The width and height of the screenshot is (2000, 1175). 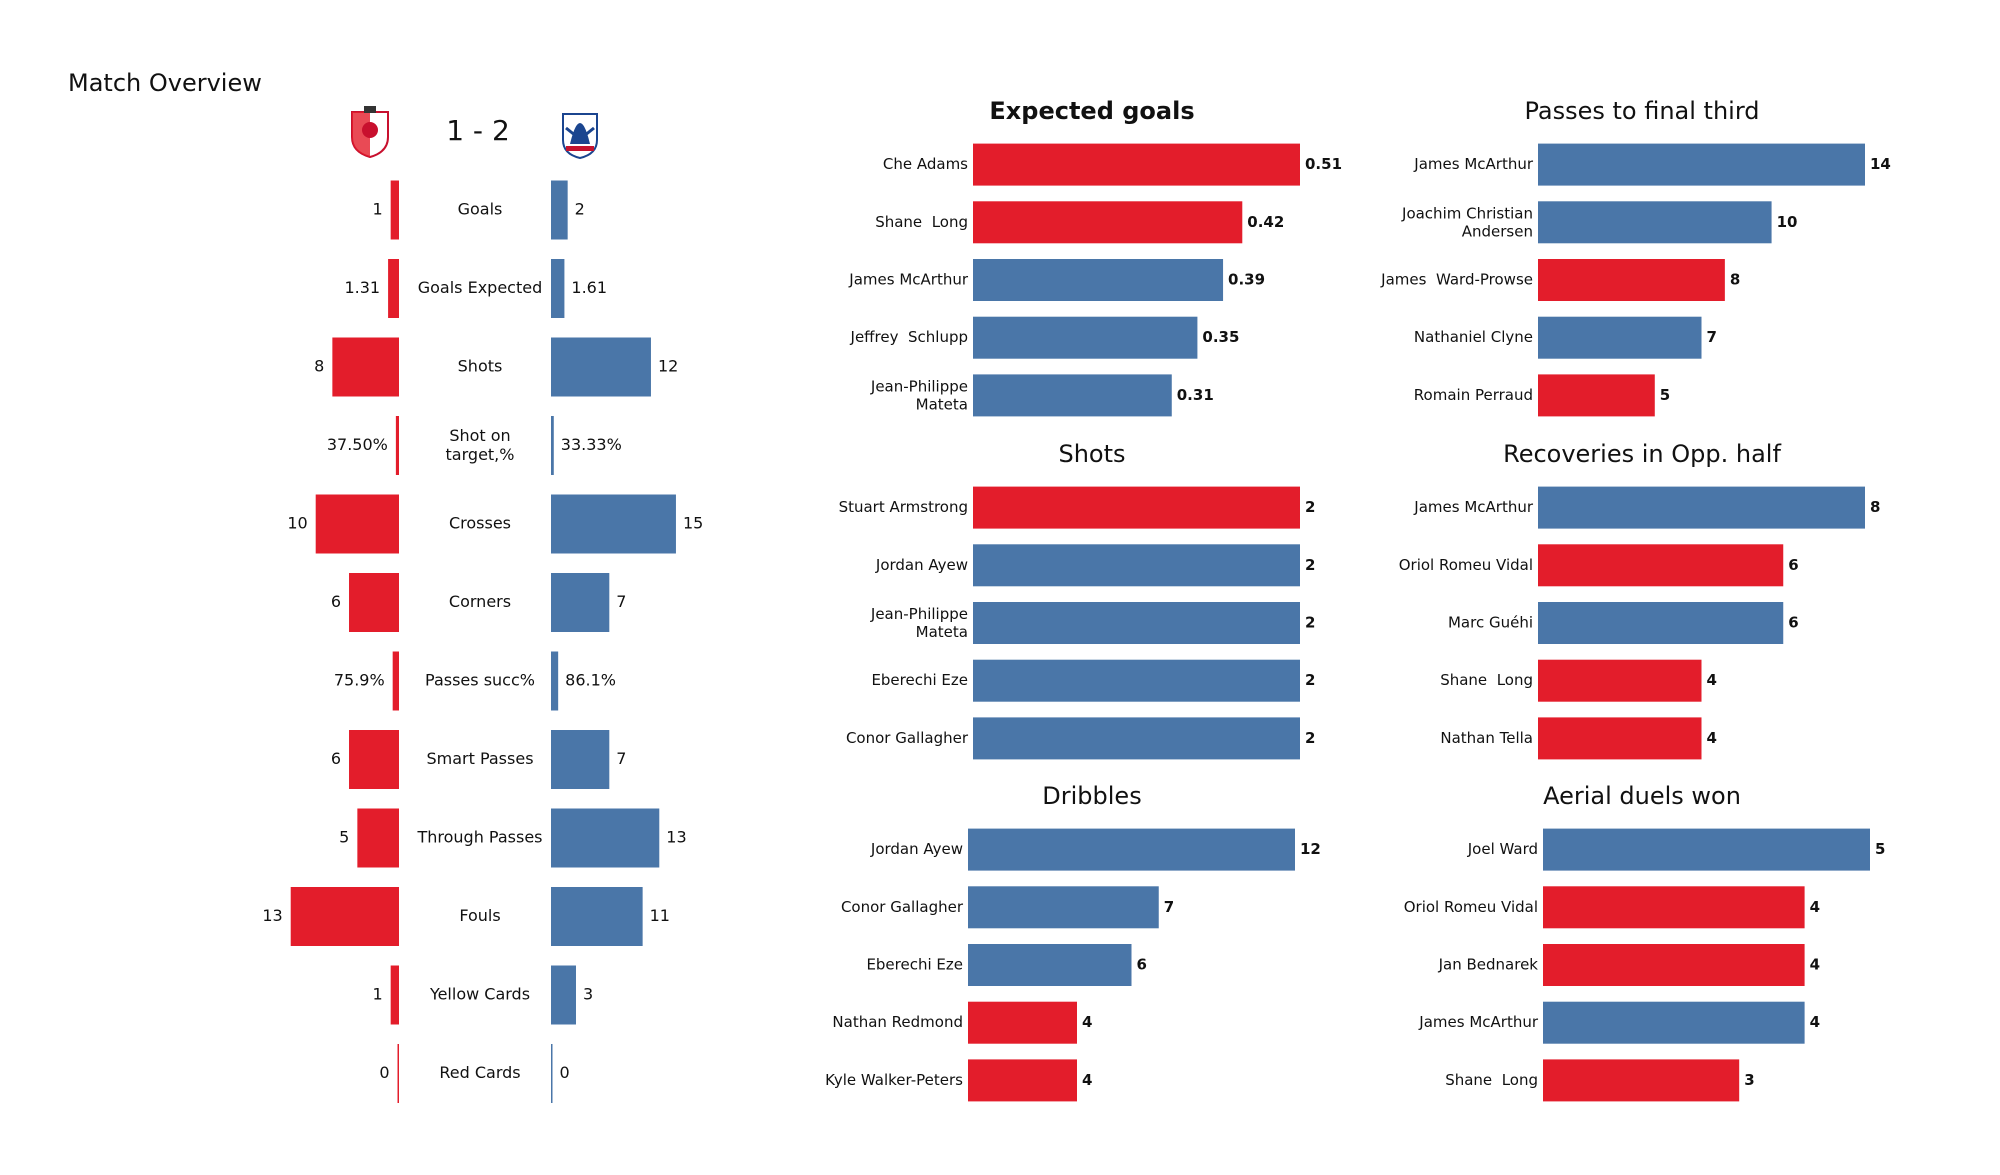 I want to click on bar-value: 10, so click(x=1787, y=222).